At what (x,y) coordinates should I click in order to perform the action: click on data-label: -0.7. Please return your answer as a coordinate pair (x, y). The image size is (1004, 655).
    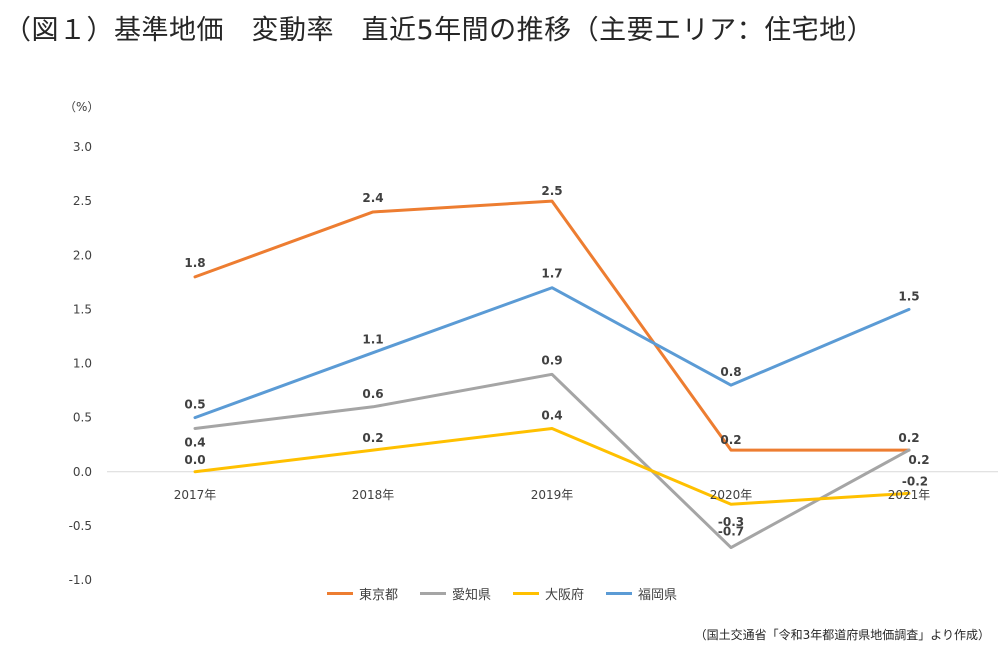
    Looking at the image, I should click on (731, 532).